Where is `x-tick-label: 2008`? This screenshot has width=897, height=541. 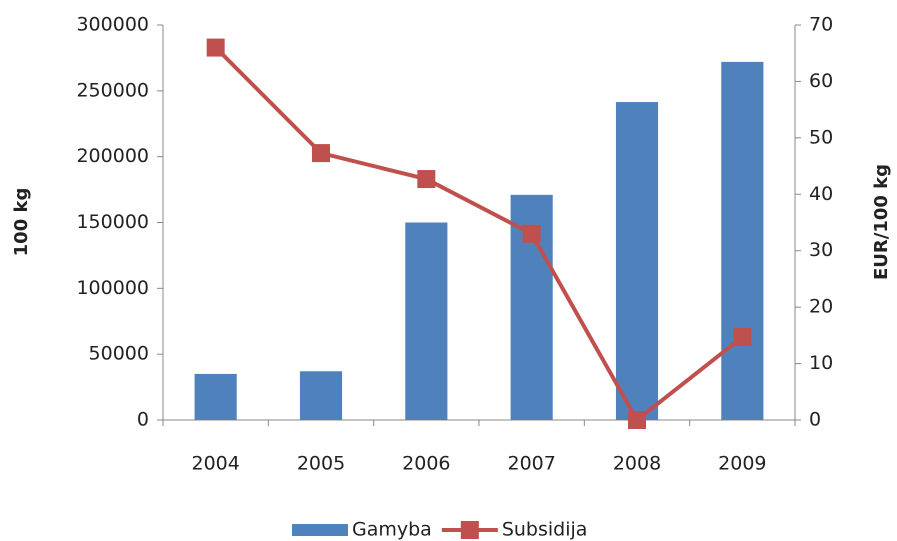 x-tick-label: 2008 is located at coordinates (637, 464).